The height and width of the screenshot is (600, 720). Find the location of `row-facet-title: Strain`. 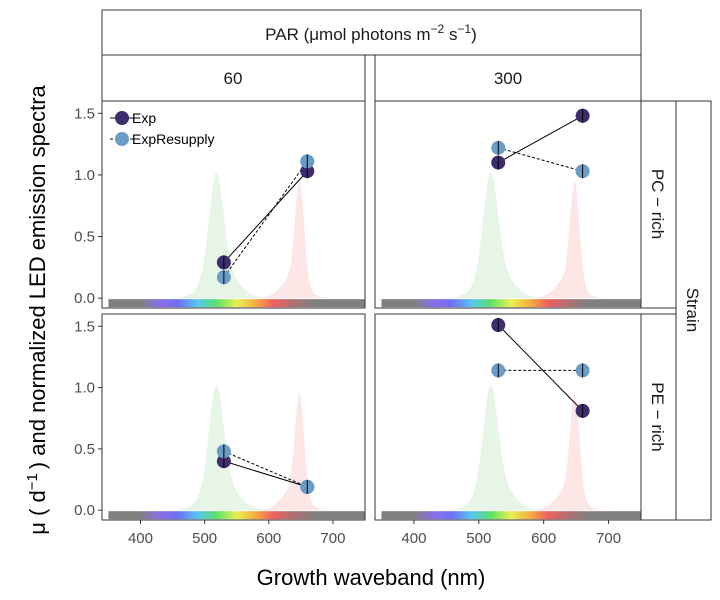

row-facet-title: Strain is located at coordinates (692, 310).